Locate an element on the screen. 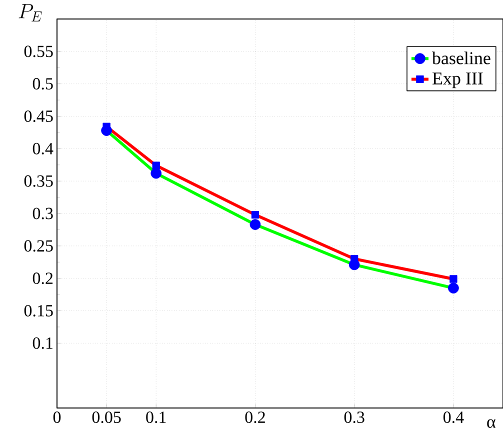 The image size is (503, 445). x-tick-label: 0.1 is located at coordinates (156, 418).